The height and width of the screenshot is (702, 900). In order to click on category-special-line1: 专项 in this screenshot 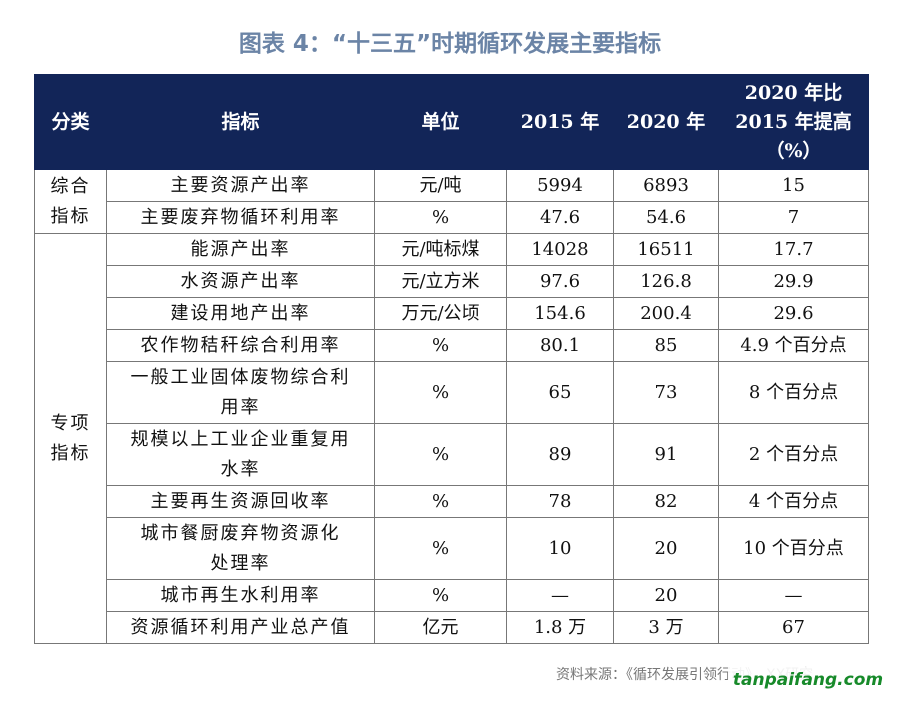, I will do `click(70, 423)`.